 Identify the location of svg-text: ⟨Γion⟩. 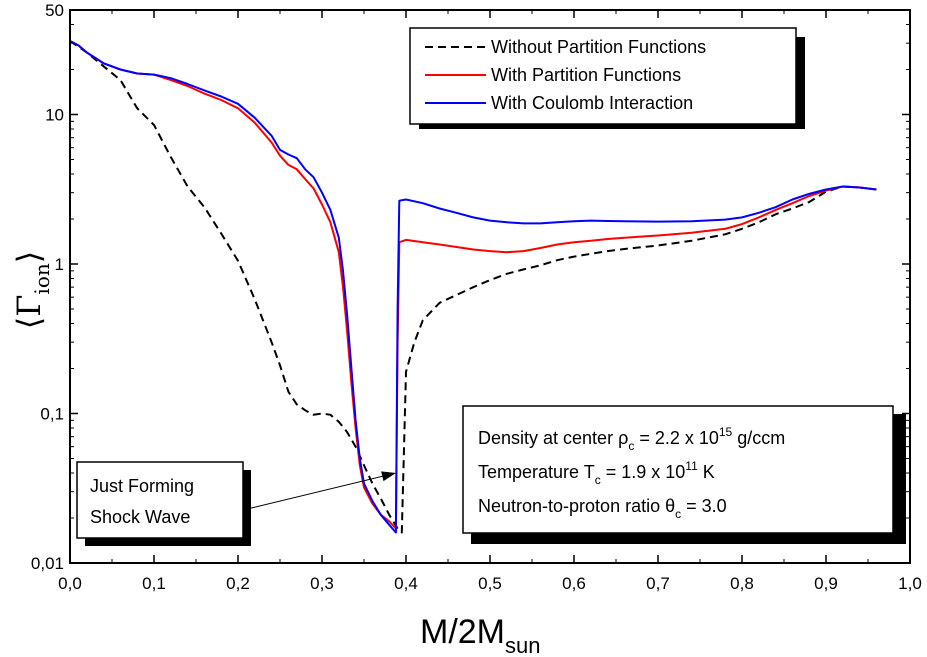
(32, 290).